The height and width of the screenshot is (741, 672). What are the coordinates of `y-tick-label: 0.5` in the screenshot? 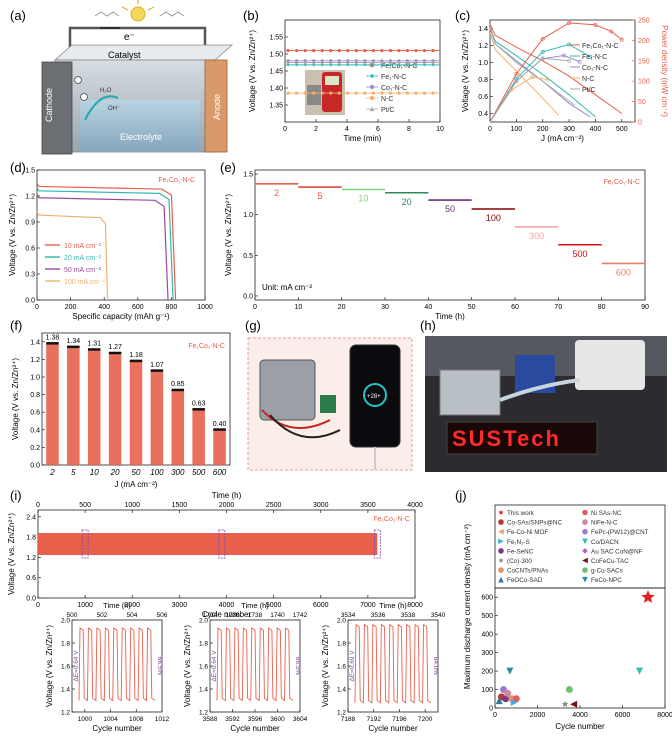 It's located at (248, 256).